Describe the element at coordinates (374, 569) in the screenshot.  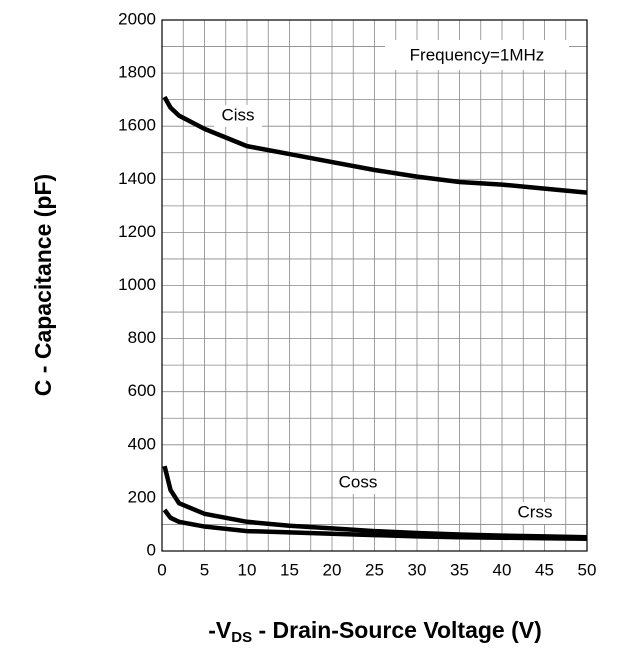
I see `x-tick-label: 25` at that location.